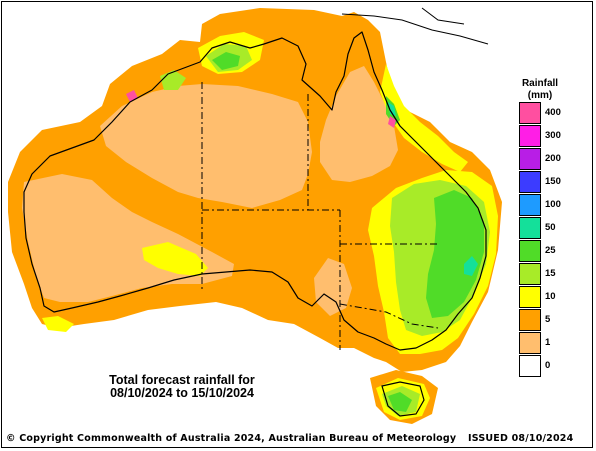 The width and height of the screenshot is (596, 451). What do you see at coordinates (548, 365) in the screenshot?
I see `legend-label-0: 0` at bounding box center [548, 365].